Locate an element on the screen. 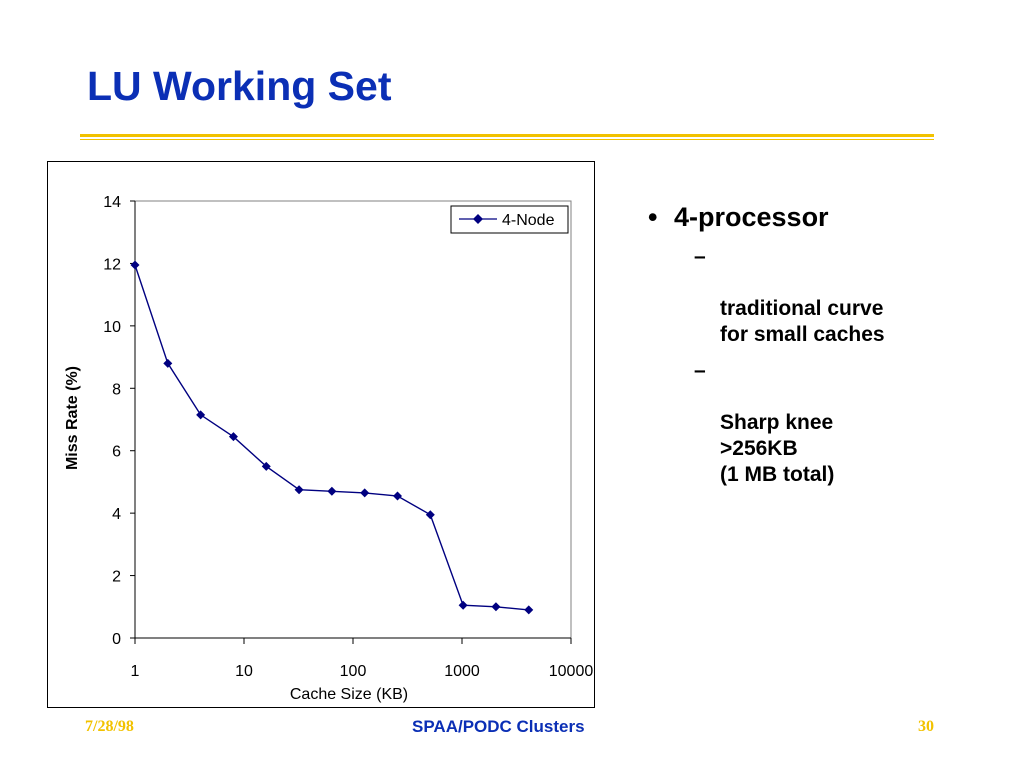 Image resolution: width=1024 pixels, height=768 pixels. x-tick-label: 10000 is located at coordinates (571, 671).